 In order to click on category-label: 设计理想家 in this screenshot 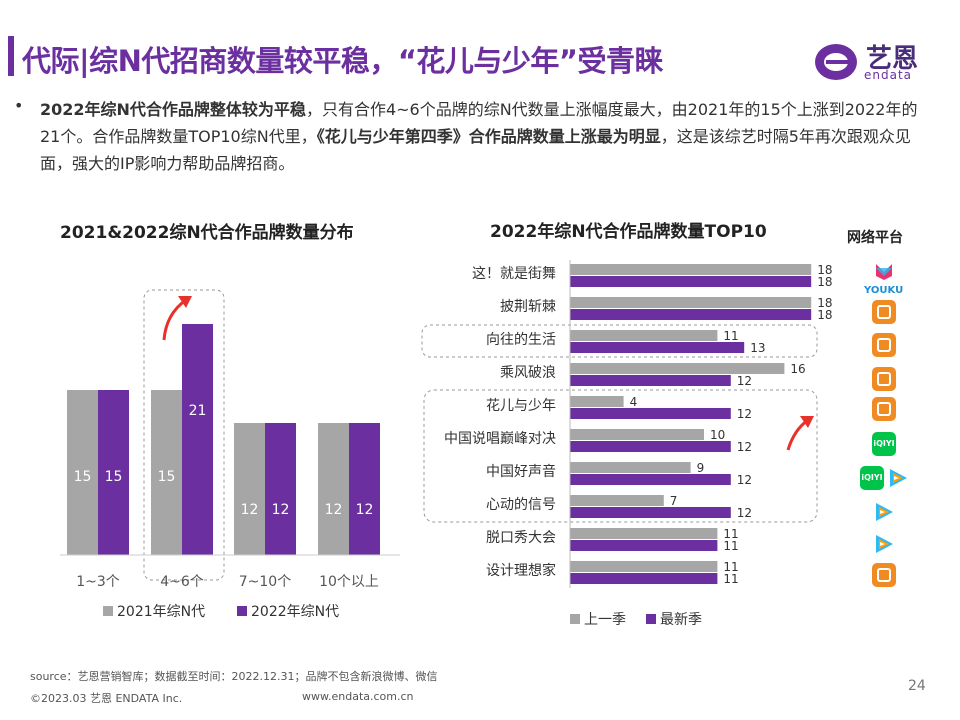, I will do `click(521, 570)`.